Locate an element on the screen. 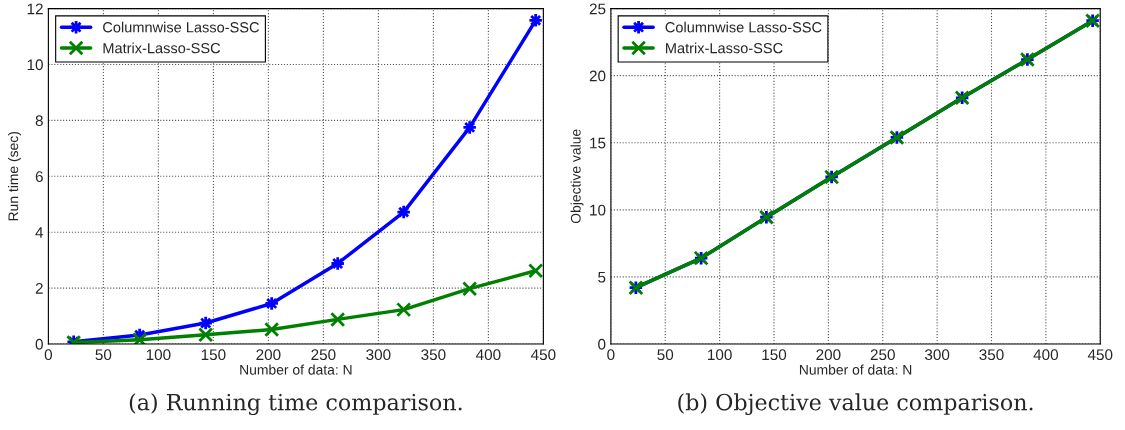 Image resolution: width=1125 pixels, height=430 pixels. y-tick-label: 8 is located at coordinates (39, 121).